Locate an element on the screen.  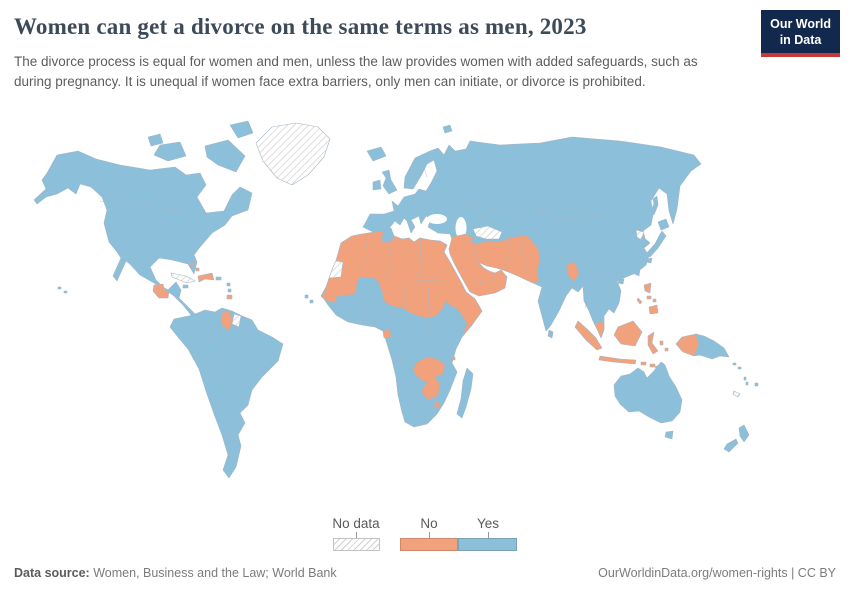
region-australia is located at coordinates (648, 392).